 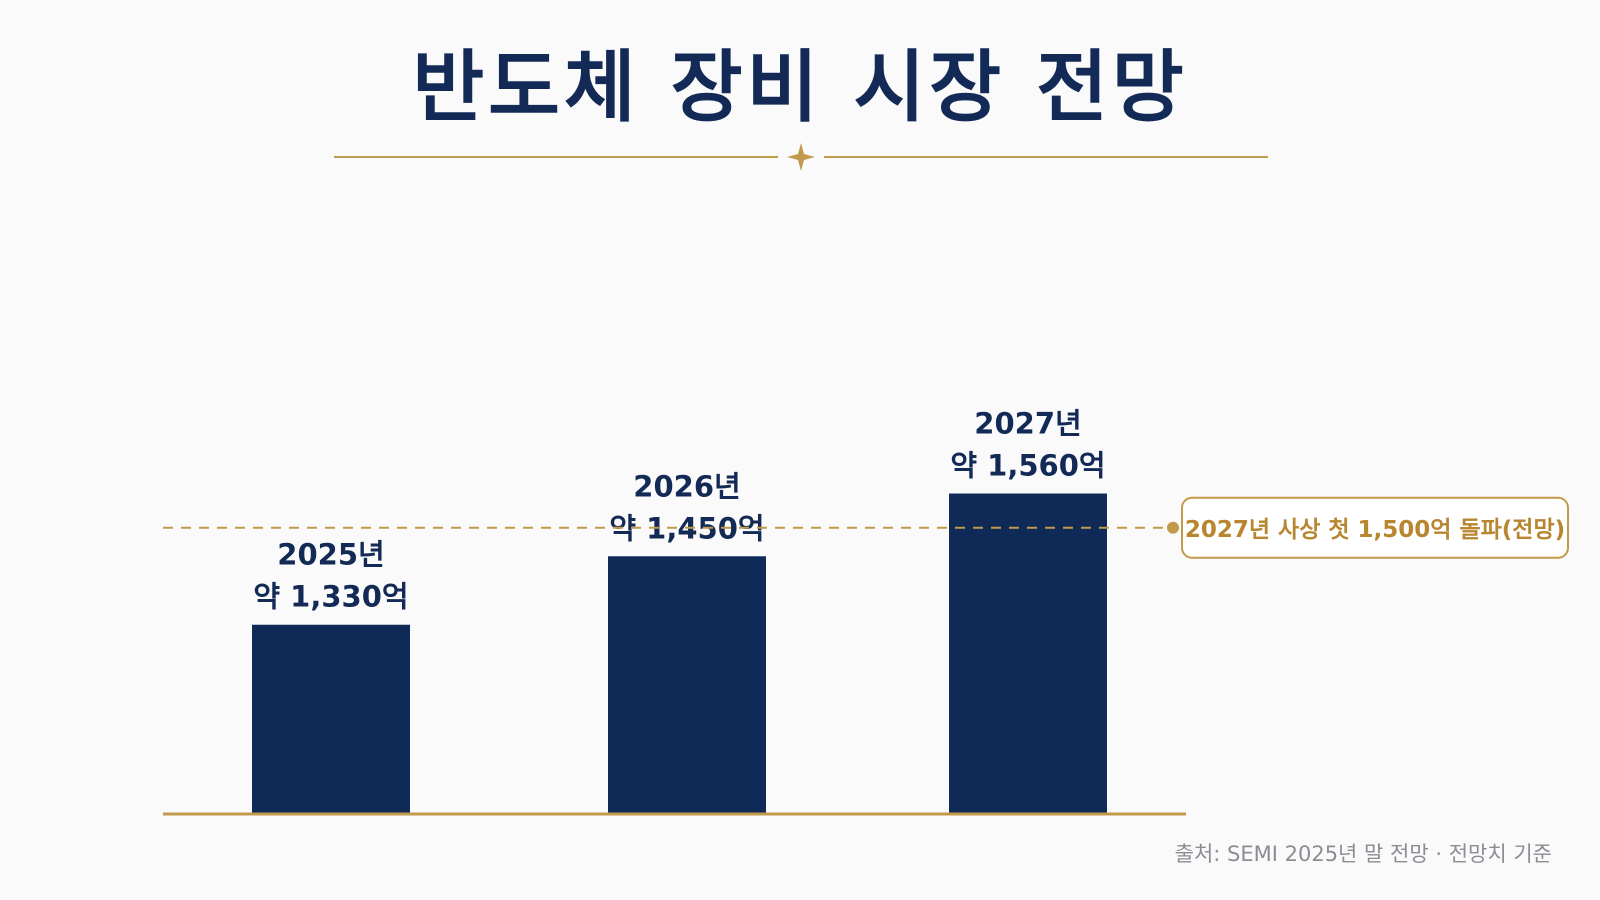 What do you see at coordinates (331, 718) in the screenshot?
I see `bar-2025년` at bounding box center [331, 718].